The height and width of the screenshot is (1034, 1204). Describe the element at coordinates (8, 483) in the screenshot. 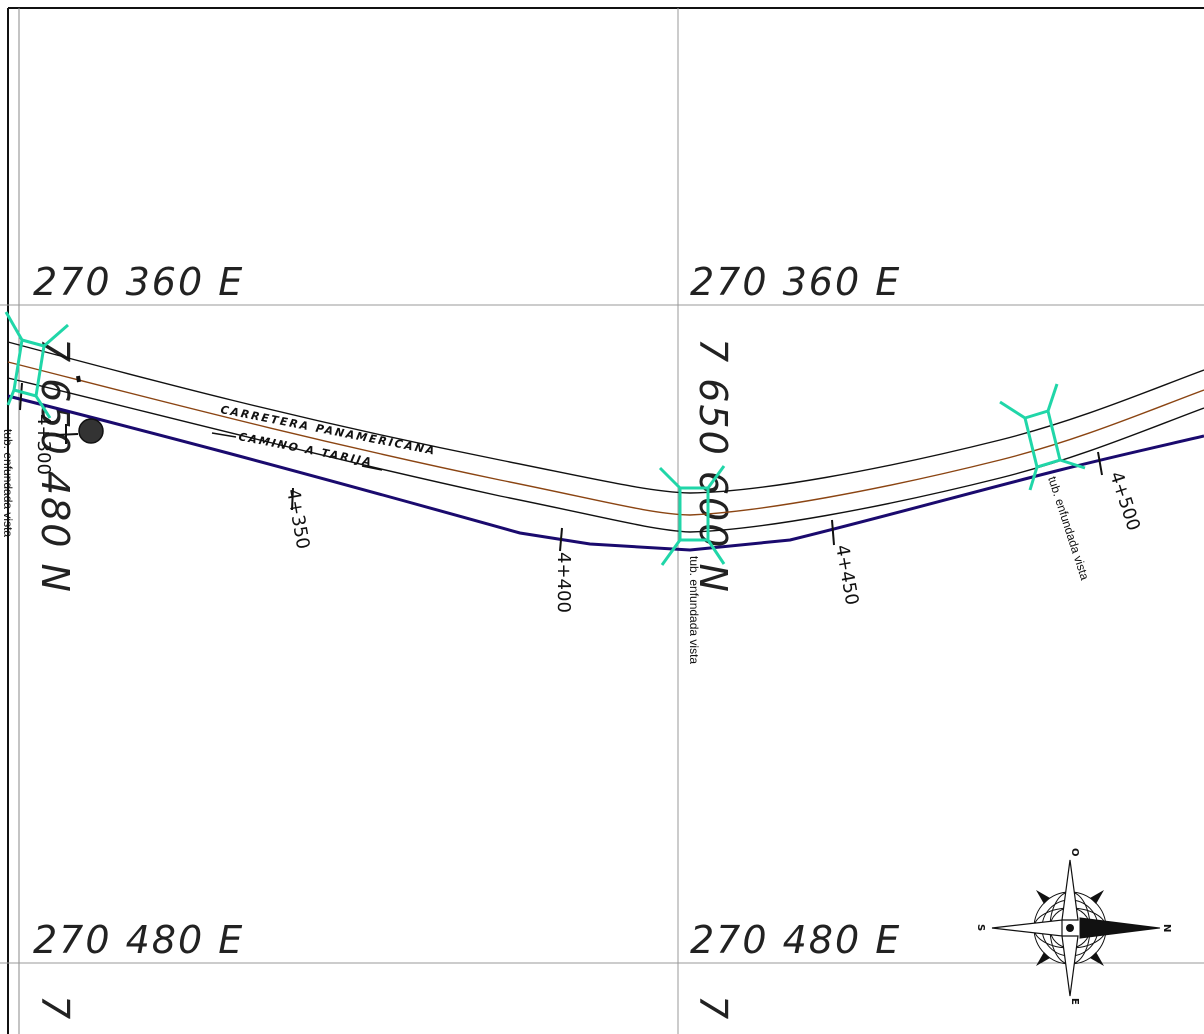

I see `culvert-note-left: tub. enfundada vista` at that location.